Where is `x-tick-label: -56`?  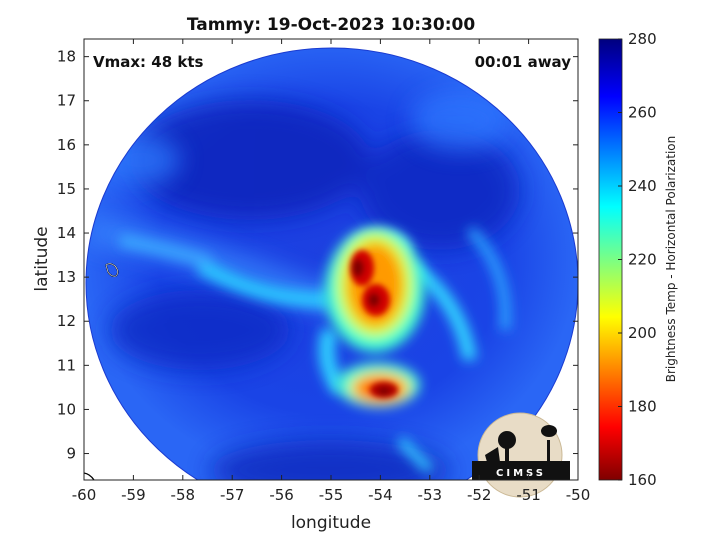 x-tick-label: -56 is located at coordinates (281, 495).